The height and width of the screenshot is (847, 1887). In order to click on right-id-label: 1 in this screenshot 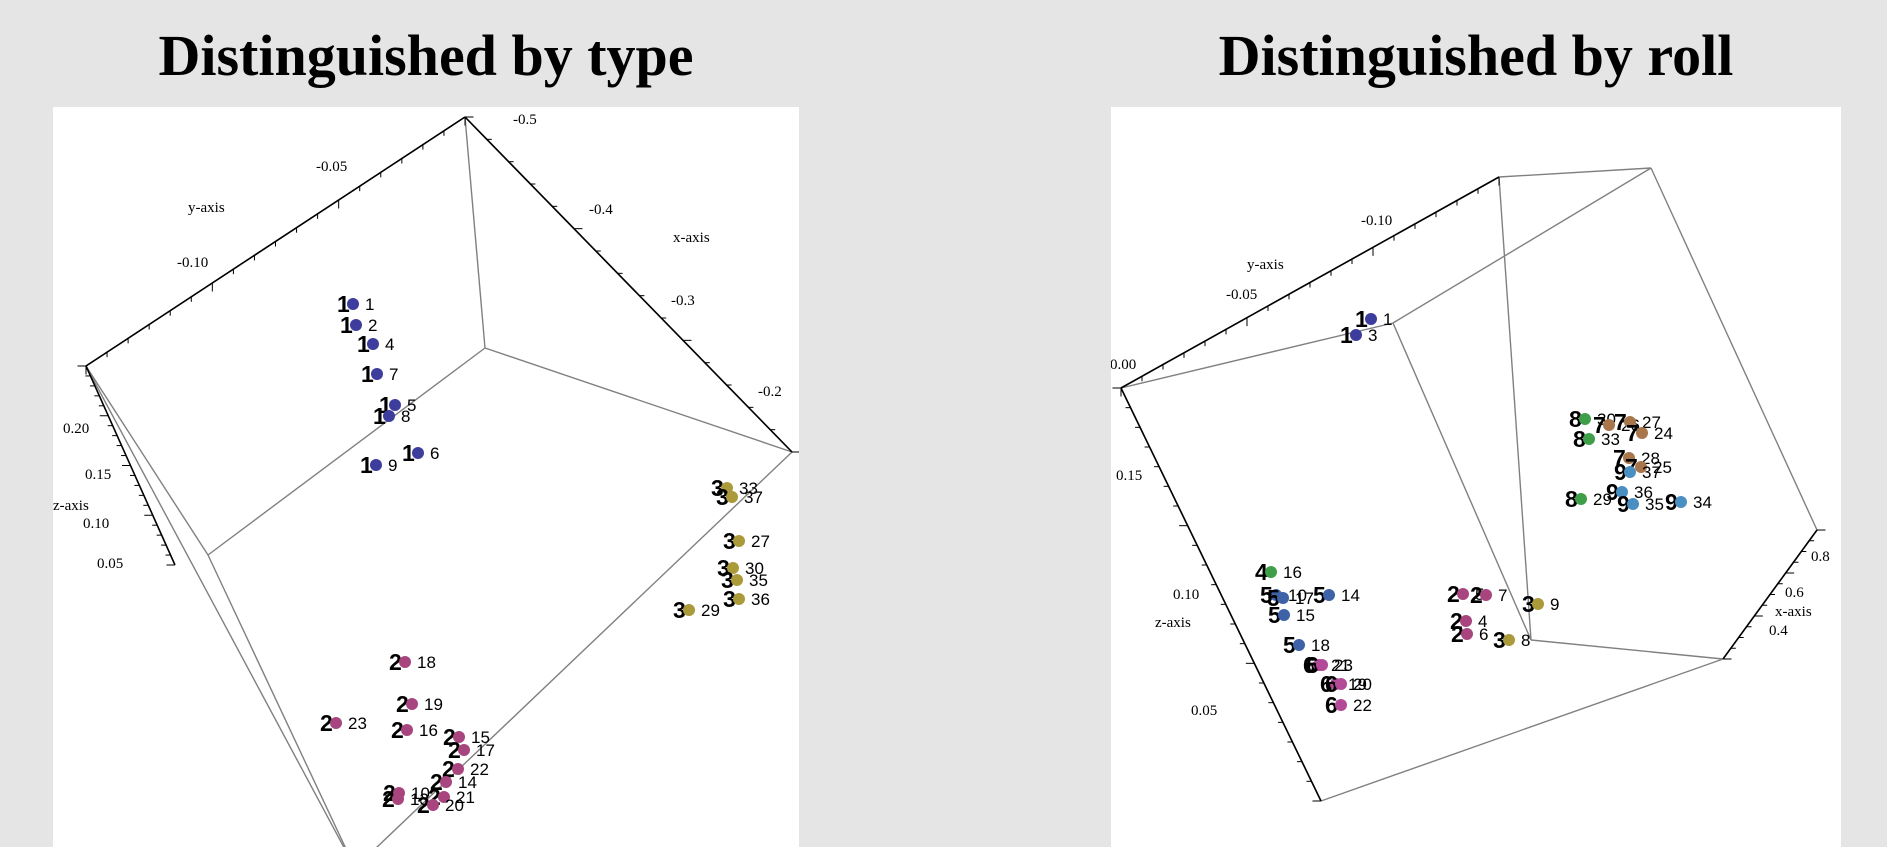, I will do `click(1387, 319)`.